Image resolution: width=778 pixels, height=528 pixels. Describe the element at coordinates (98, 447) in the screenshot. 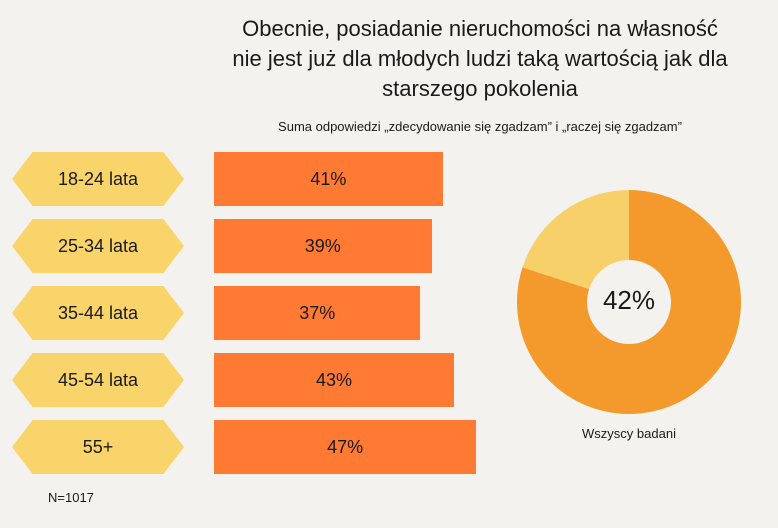

I see `category-label: 55+` at that location.